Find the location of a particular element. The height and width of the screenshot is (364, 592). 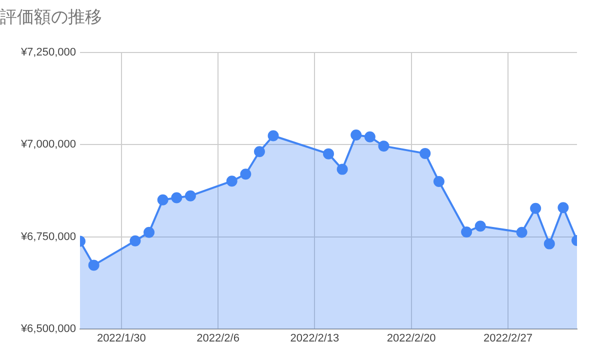

x-tick-label: 2022/2/20 is located at coordinates (411, 338).